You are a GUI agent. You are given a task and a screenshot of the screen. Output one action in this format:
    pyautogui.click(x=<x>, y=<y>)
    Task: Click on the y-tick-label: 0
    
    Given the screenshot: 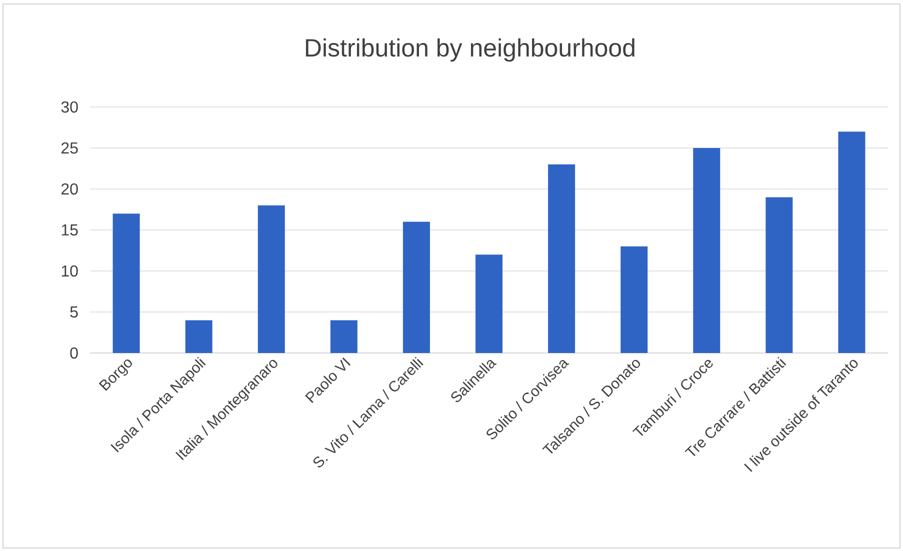 What is the action you would take?
    pyautogui.click(x=74, y=353)
    